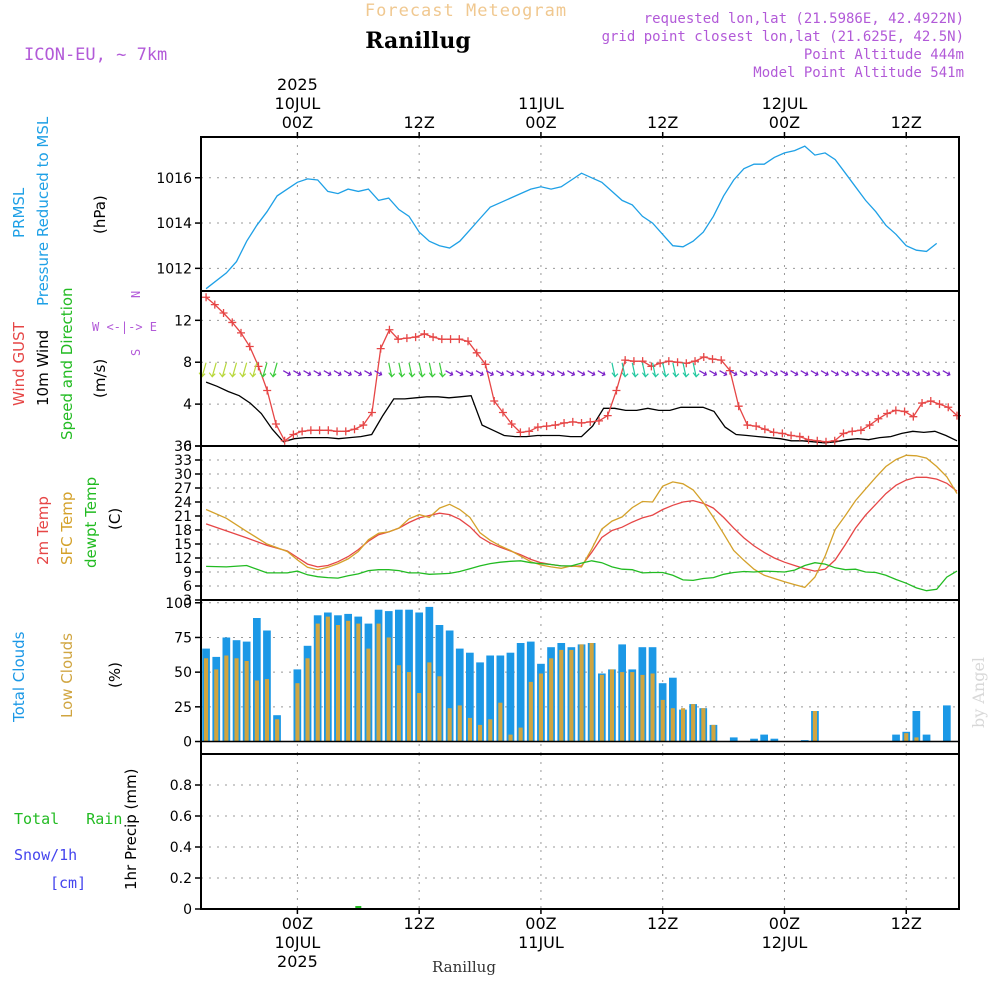 The height and width of the screenshot is (1000, 1000). I want to click on total-clouds-label: Total Clouds, so click(19, 677).